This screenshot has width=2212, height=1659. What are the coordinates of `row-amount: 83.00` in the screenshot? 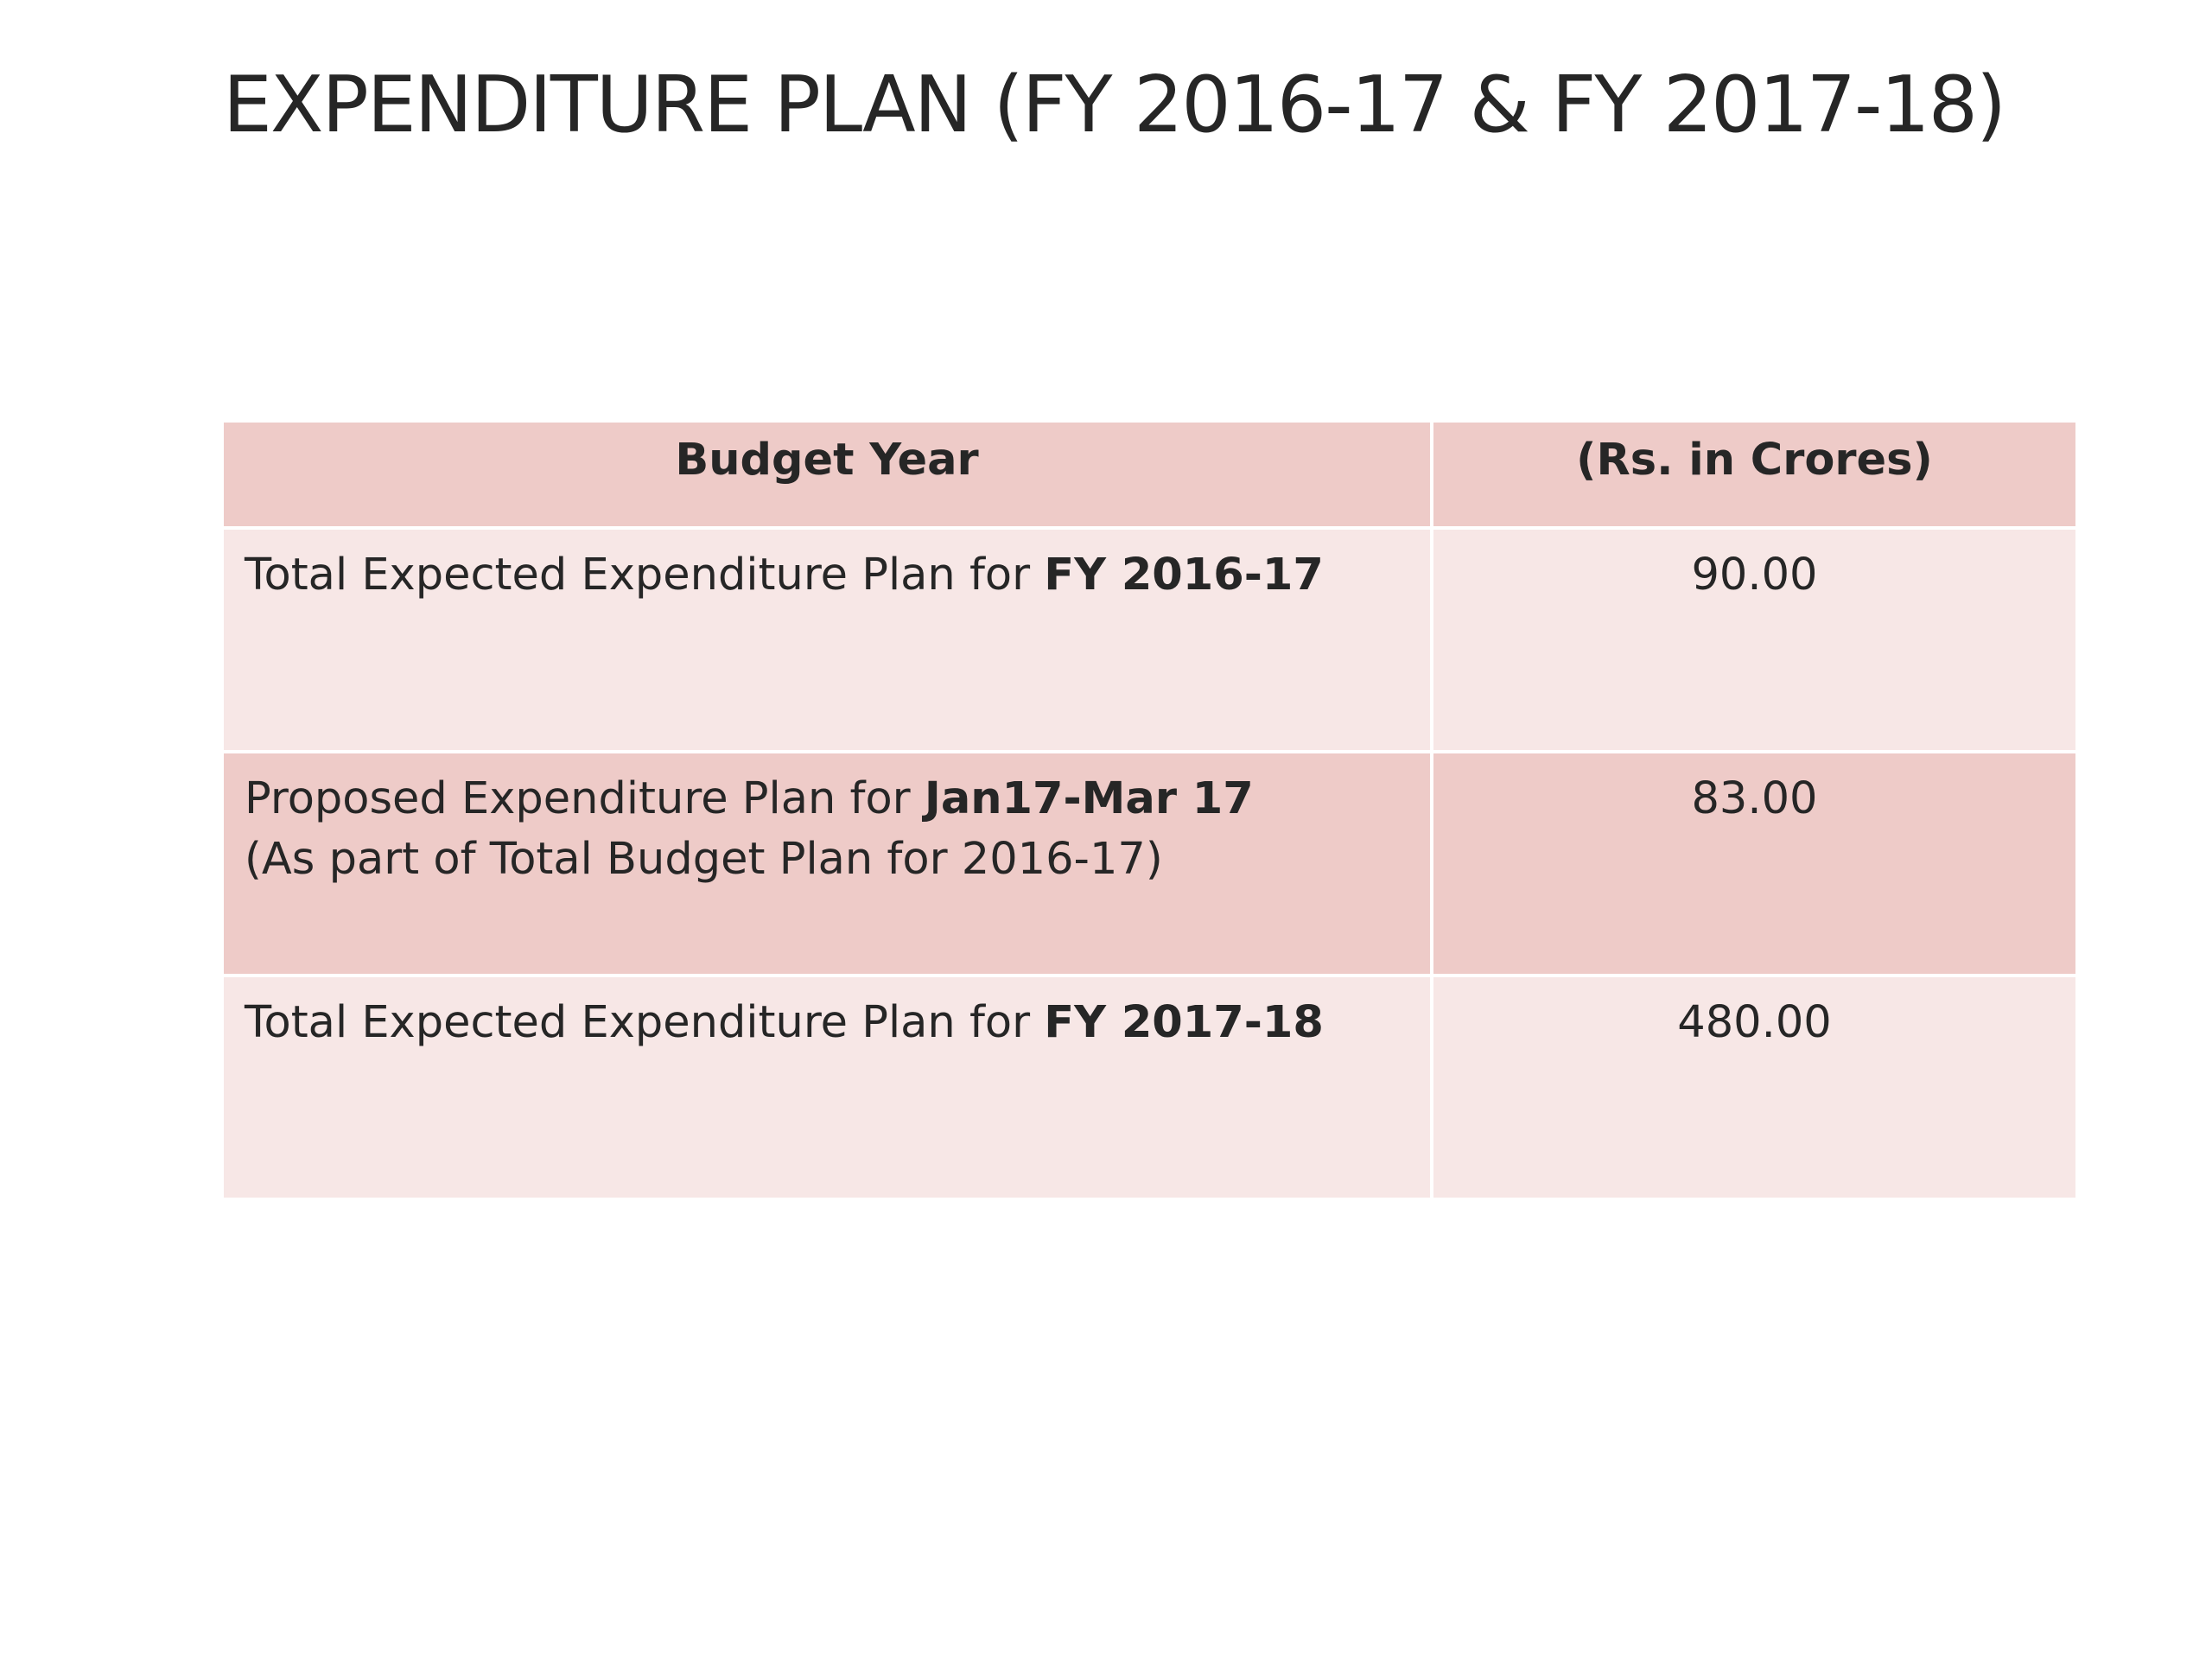 It's located at (1754, 863).